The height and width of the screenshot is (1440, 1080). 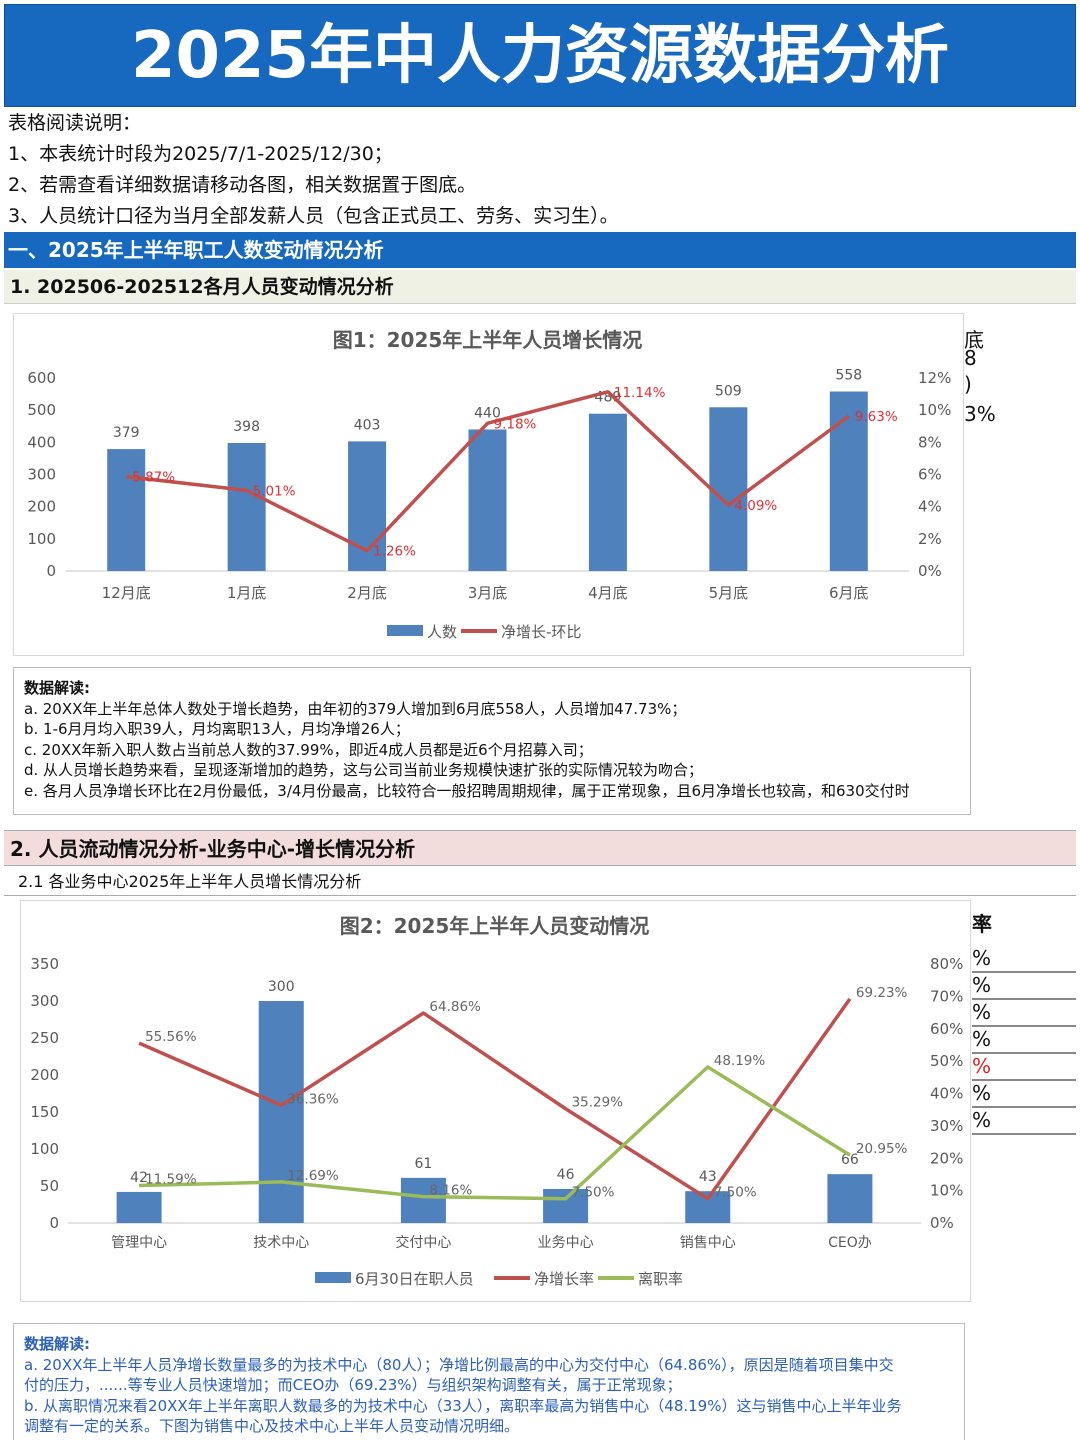 I want to click on page-title: 2025年中人力资源数据分析, so click(x=540, y=55).